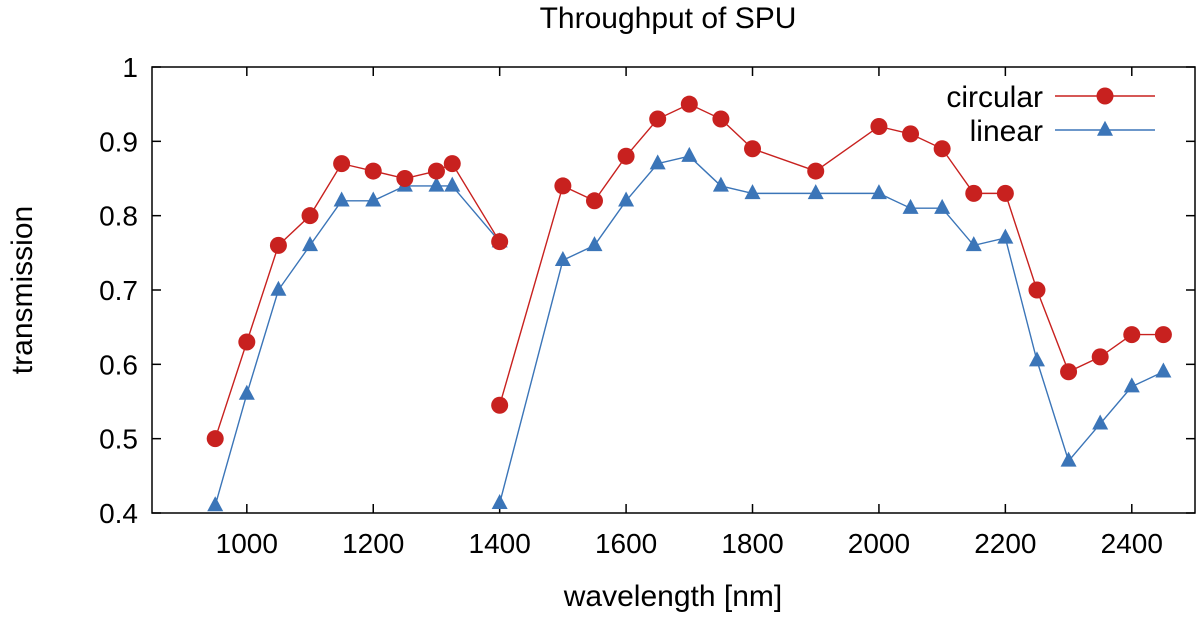 Image resolution: width=1200 pixels, height=619 pixels. I want to click on series-line-circular, so click(357, 300).